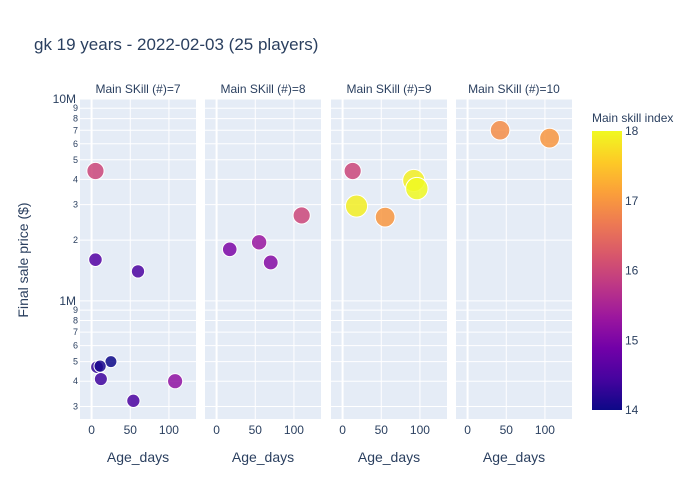 This screenshot has height=500, width=700. I want to click on colorbar: Main skill index 14 15 16 17 18, so click(632, 264).